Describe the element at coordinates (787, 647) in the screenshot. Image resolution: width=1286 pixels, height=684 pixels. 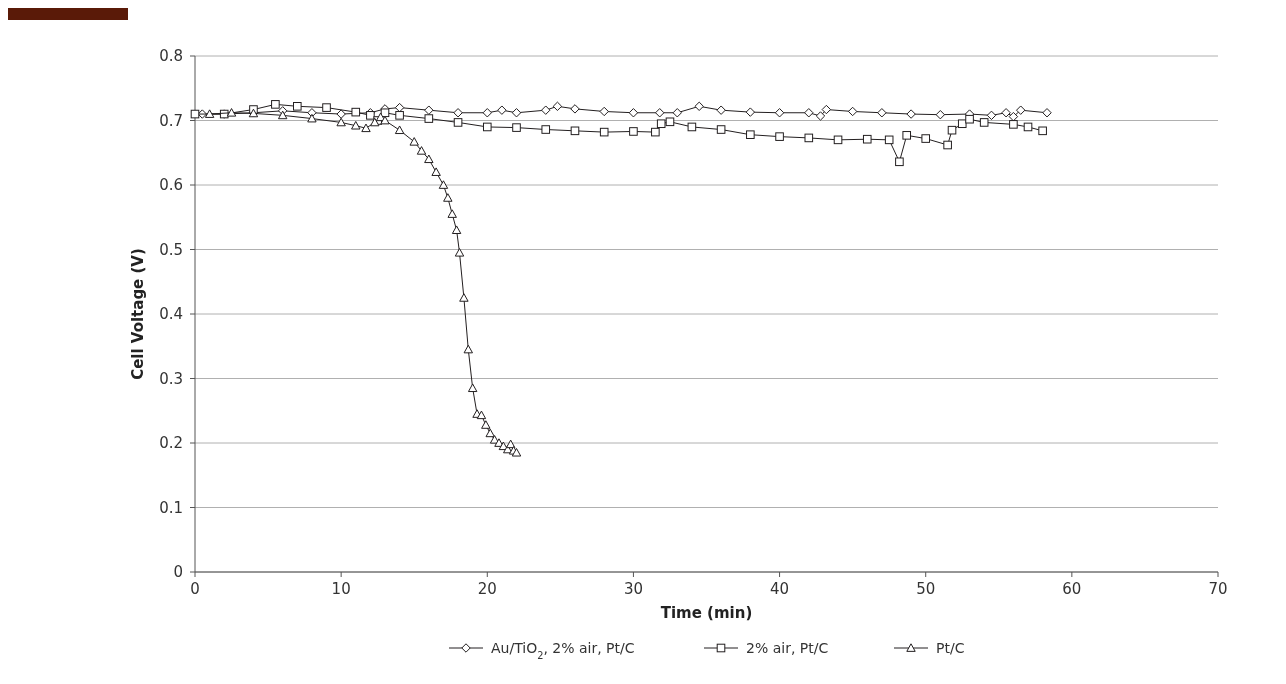
I see `legend-label: 2% air, Pt/C` at that location.